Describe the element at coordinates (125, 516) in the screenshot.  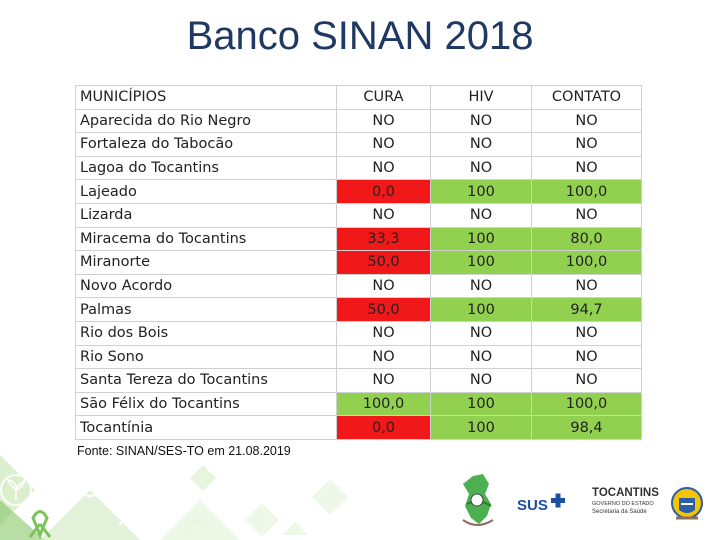
I see `runner-icon` at that location.